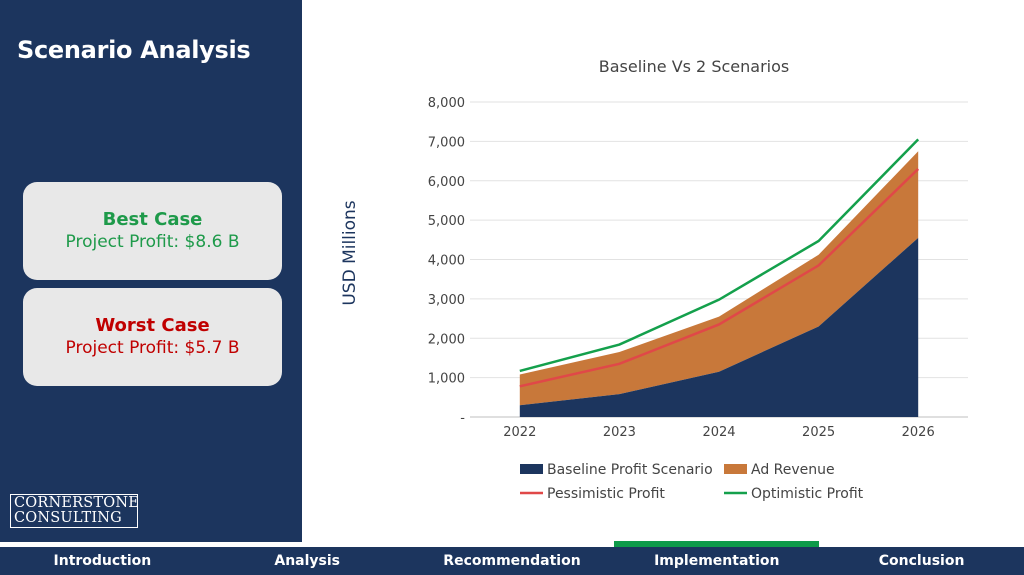  I want to click on worst-case-card: Worst Case Project Profit: $5.7 B, so click(152, 337).